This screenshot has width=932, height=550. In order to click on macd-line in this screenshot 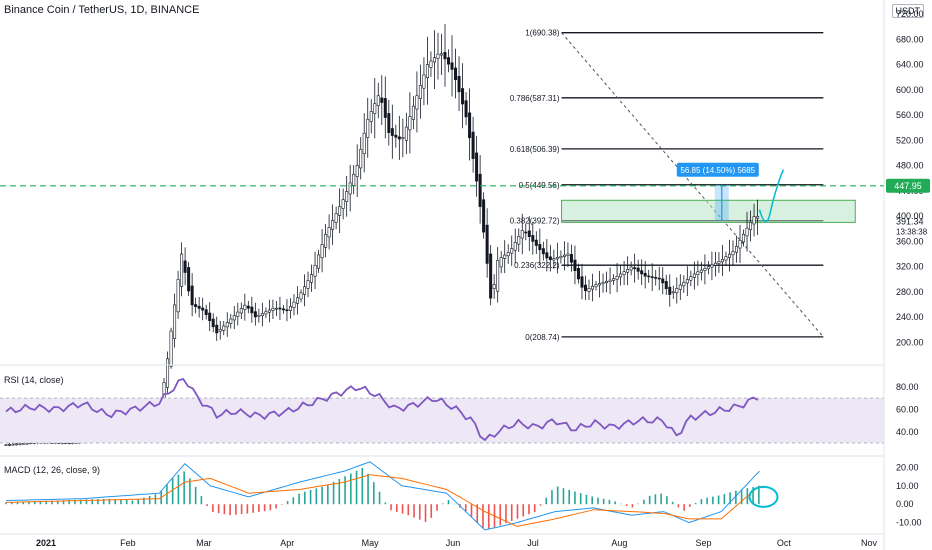, I will do `click(382, 496)`.